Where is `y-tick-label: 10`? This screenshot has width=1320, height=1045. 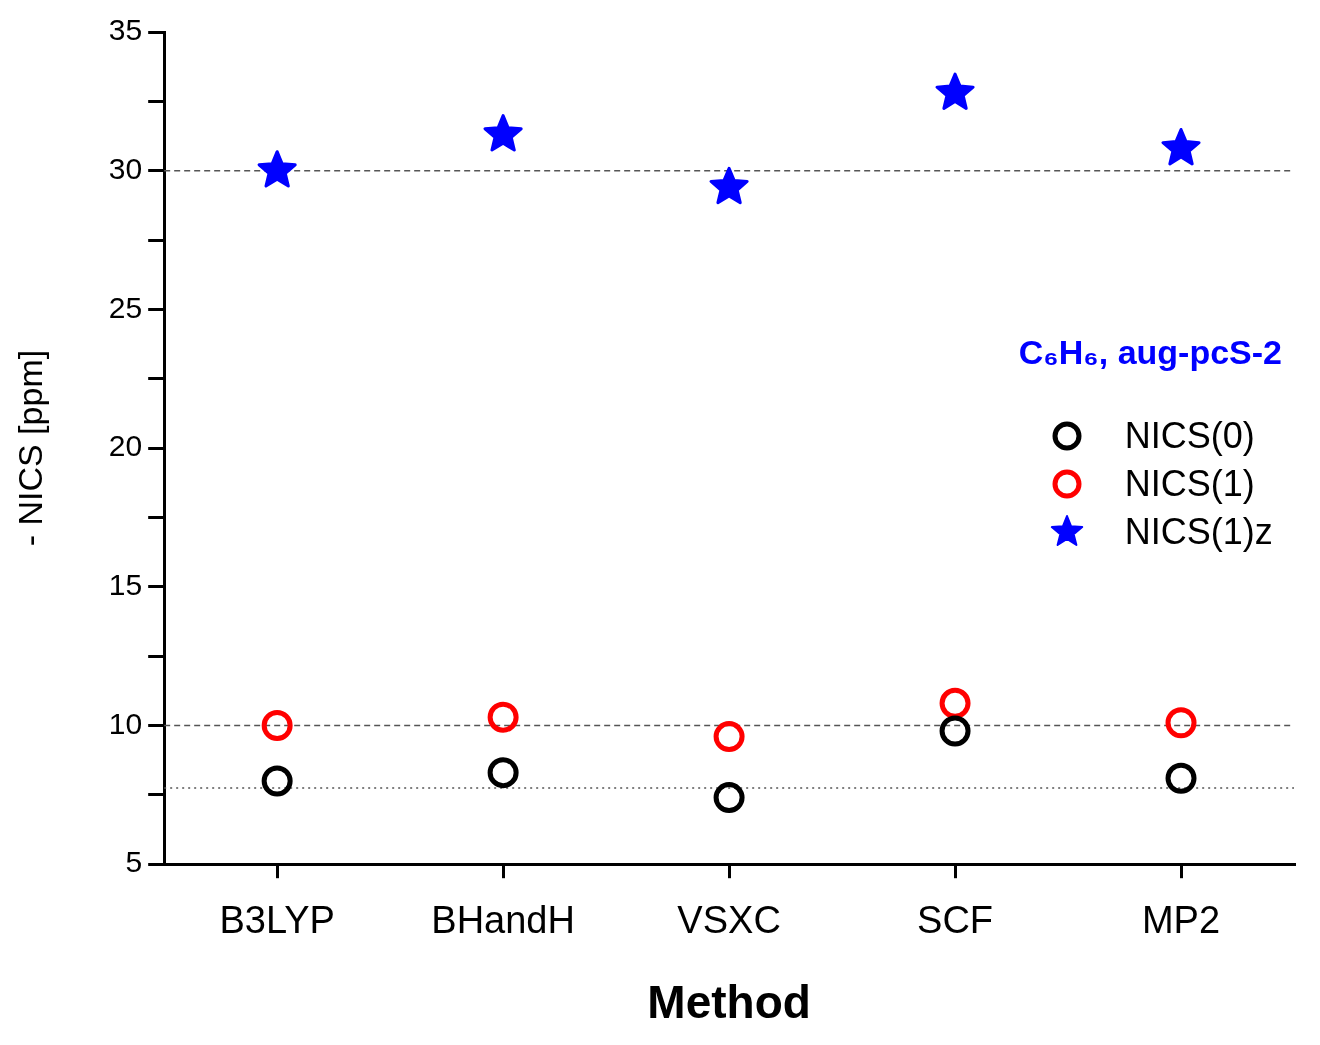
y-tick-label: 10 is located at coordinates (125, 723).